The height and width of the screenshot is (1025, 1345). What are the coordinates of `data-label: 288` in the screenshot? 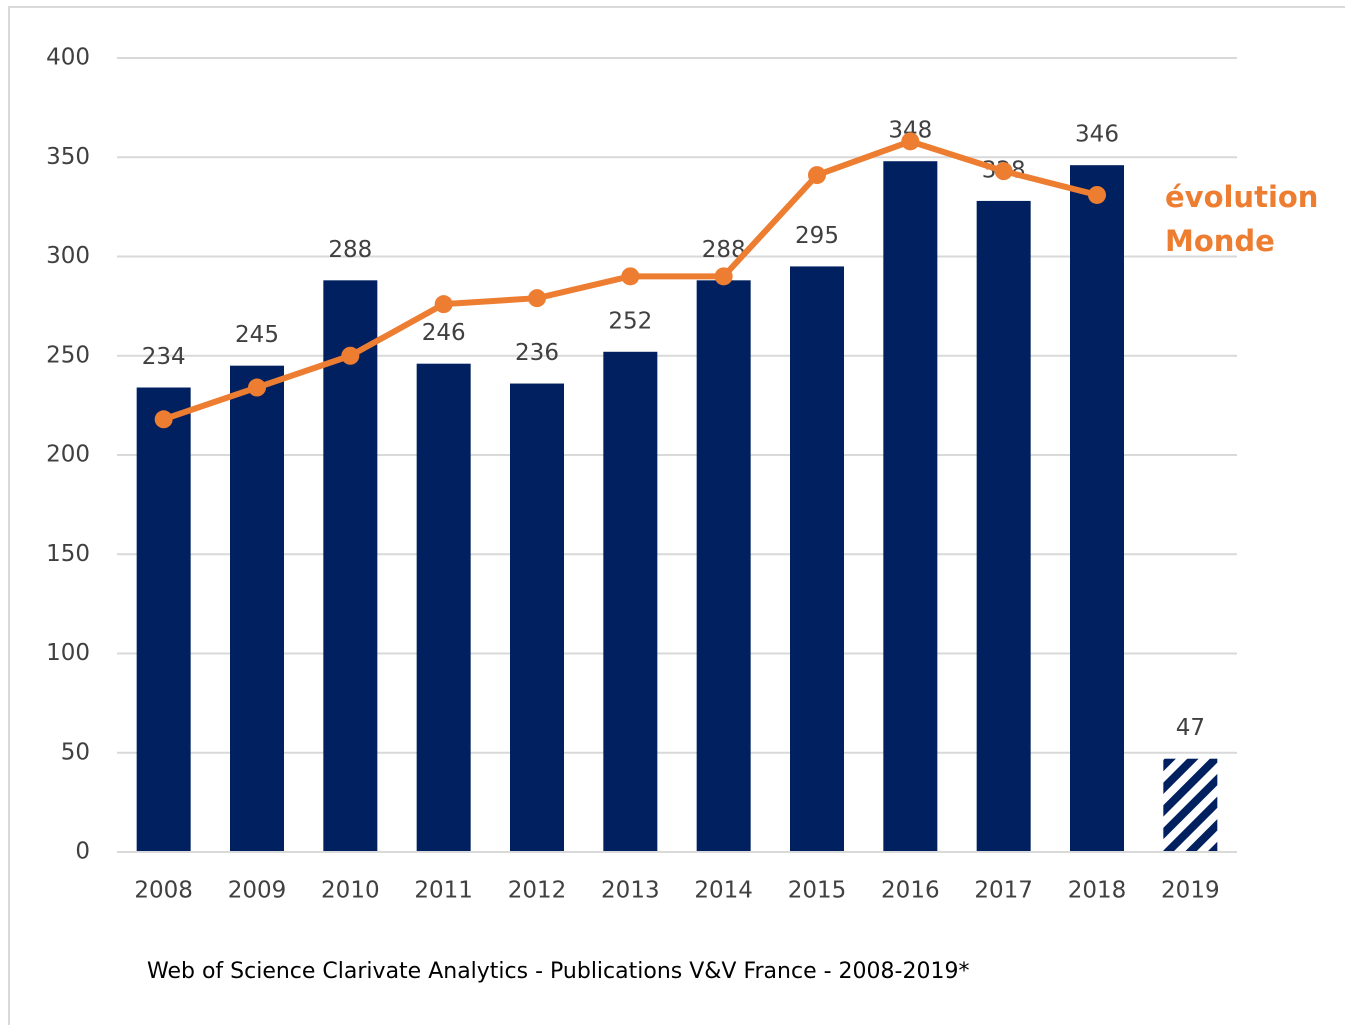 It's located at (350, 250).